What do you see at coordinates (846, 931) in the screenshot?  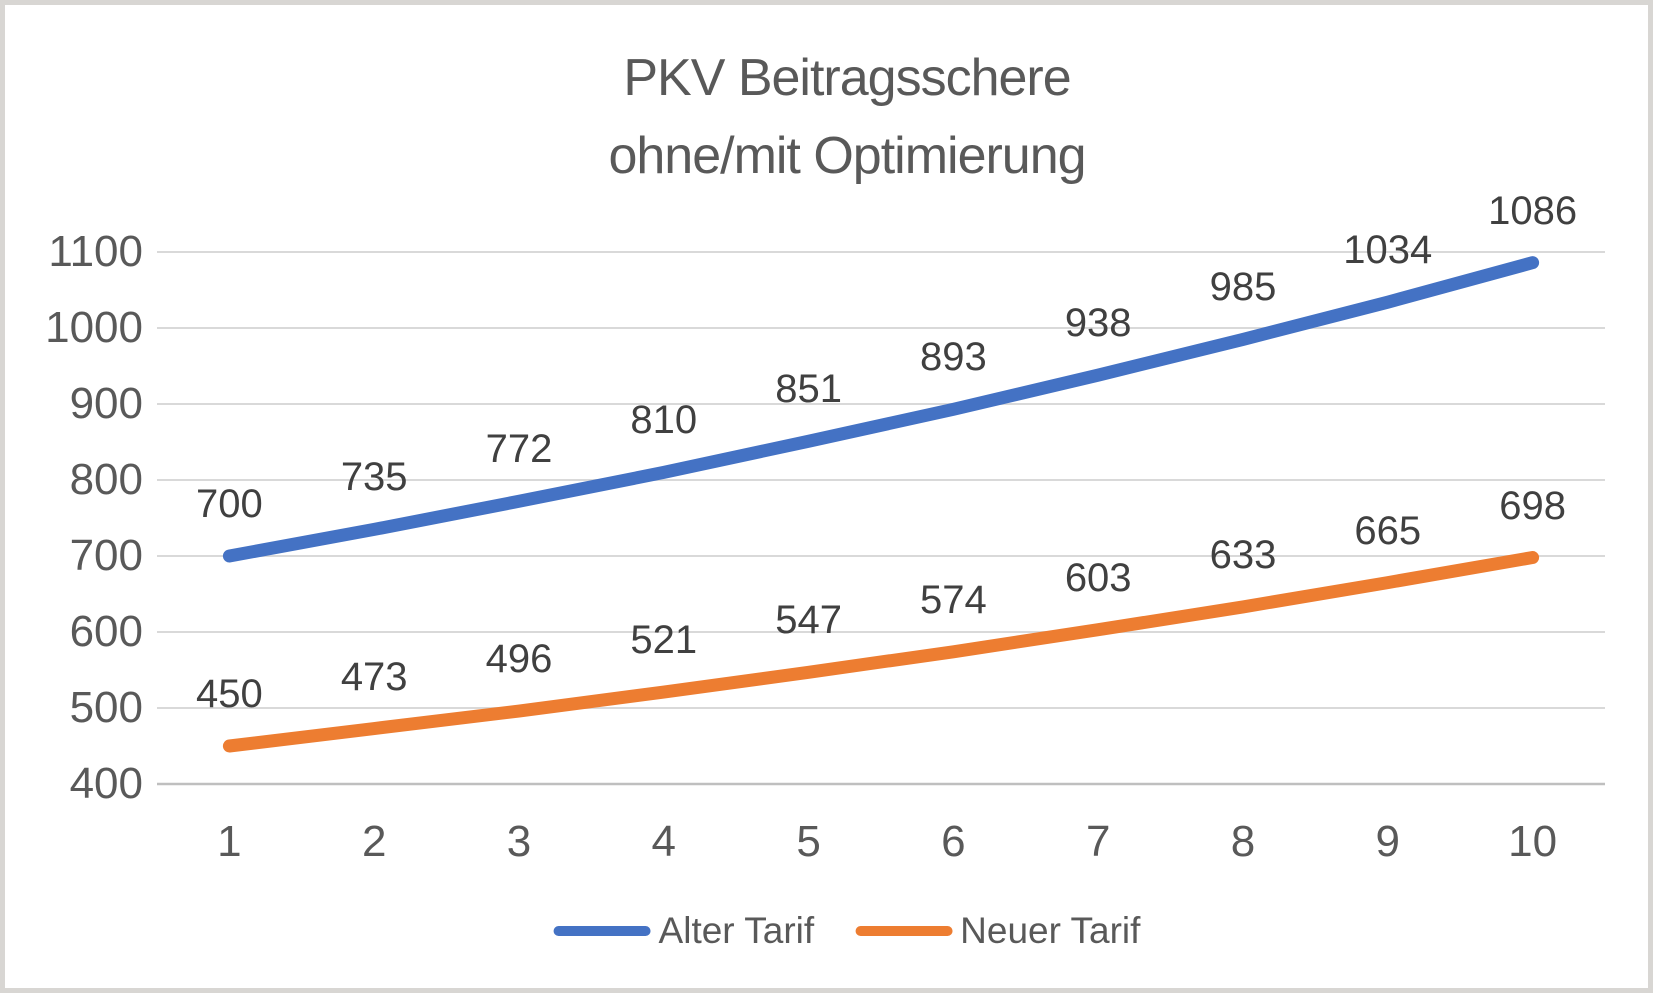 I see `legend: Alter Tarif Neuer Tarif` at bounding box center [846, 931].